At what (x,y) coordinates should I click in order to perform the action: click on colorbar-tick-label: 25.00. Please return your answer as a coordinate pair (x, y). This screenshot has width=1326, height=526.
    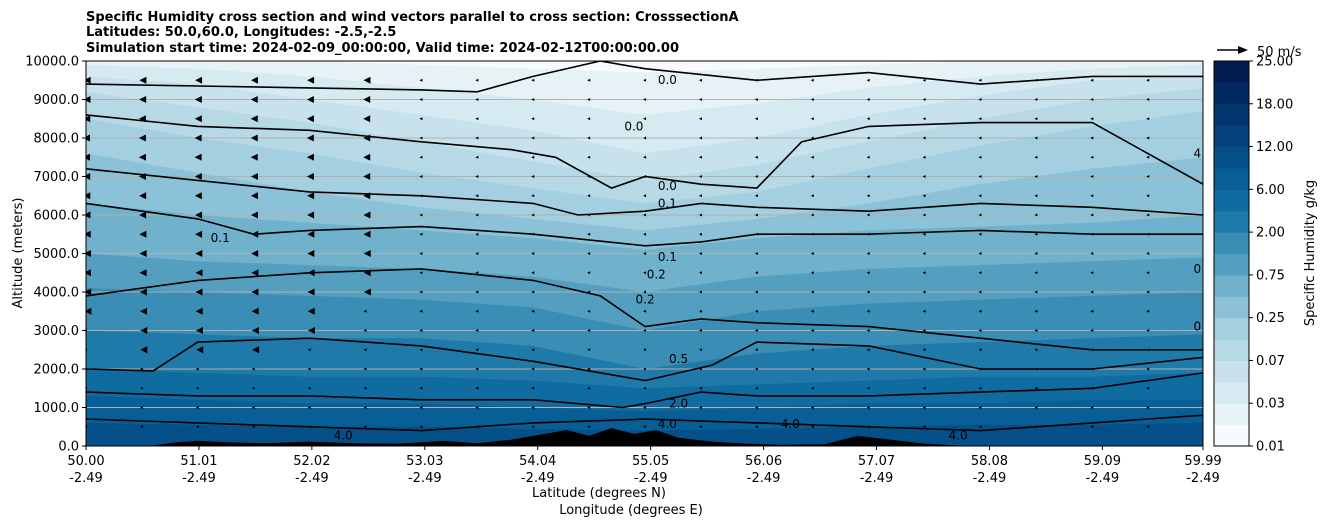
    Looking at the image, I should click on (1274, 62).